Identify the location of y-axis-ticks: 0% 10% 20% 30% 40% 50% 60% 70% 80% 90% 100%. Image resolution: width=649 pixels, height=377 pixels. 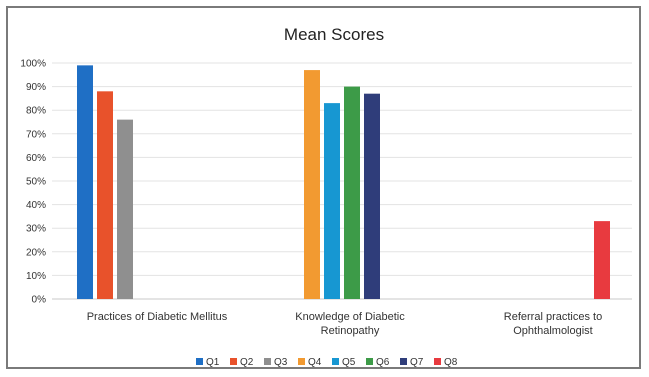
(33, 182).